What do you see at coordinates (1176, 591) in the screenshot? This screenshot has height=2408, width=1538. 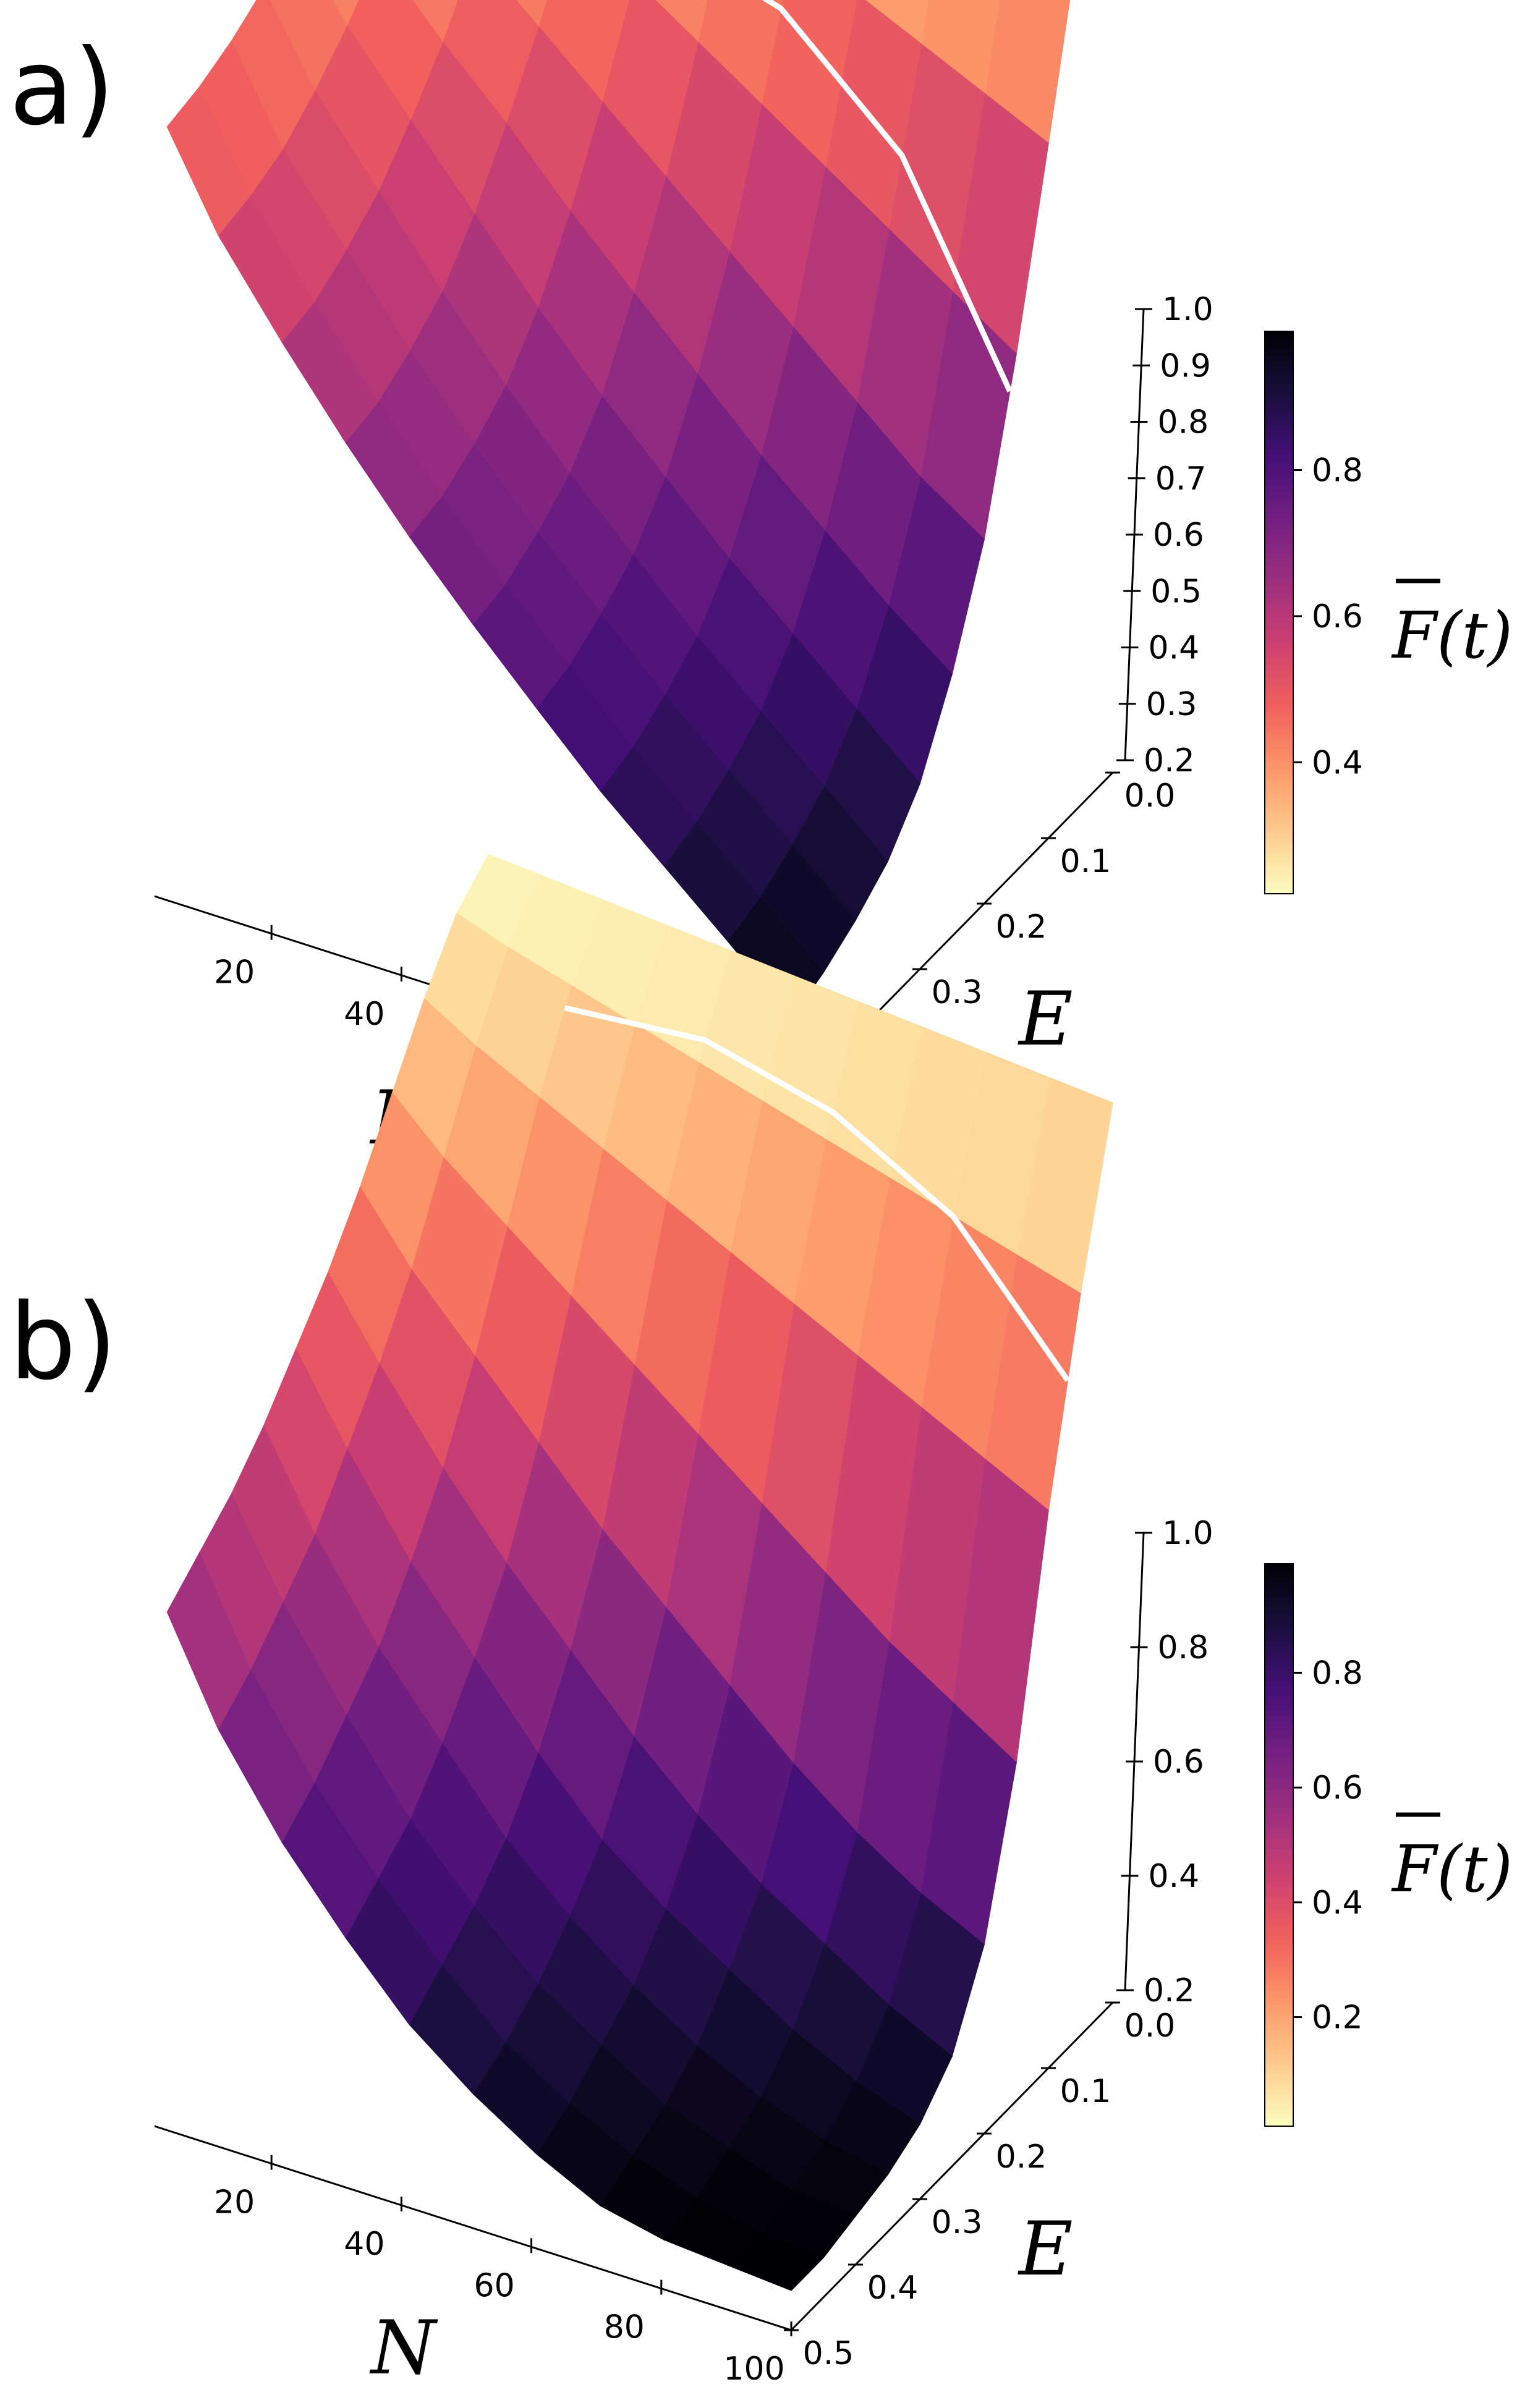 I see `z-tick-label: 0.5` at bounding box center [1176, 591].